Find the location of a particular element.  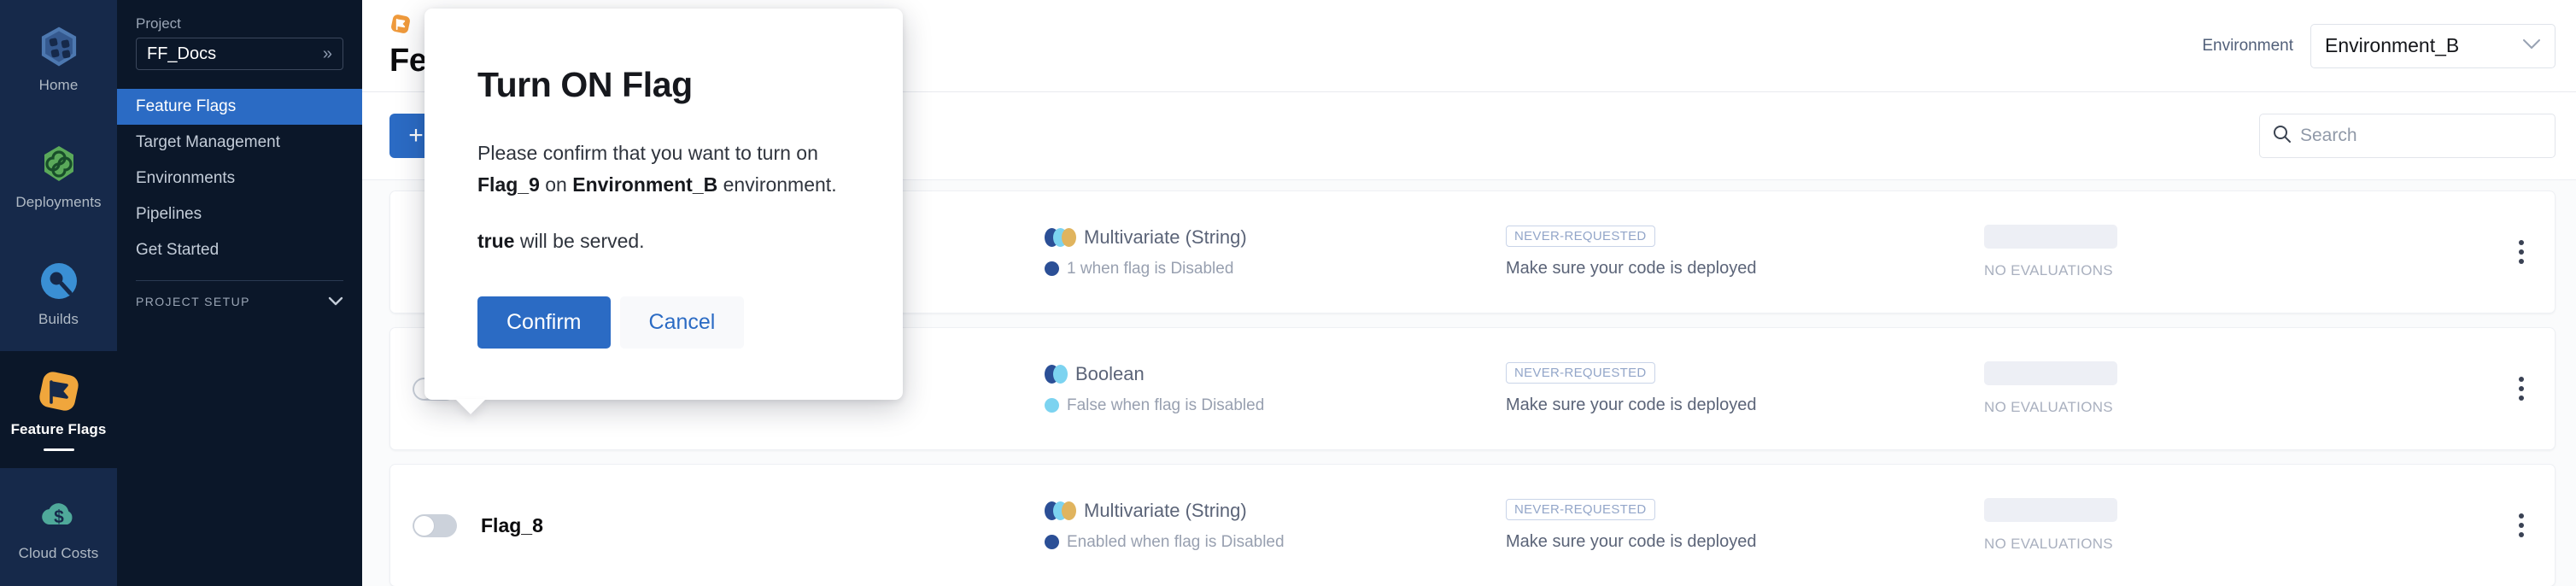

flag-default-label: Enabled when flag is Disabled is located at coordinates (1176, 541).